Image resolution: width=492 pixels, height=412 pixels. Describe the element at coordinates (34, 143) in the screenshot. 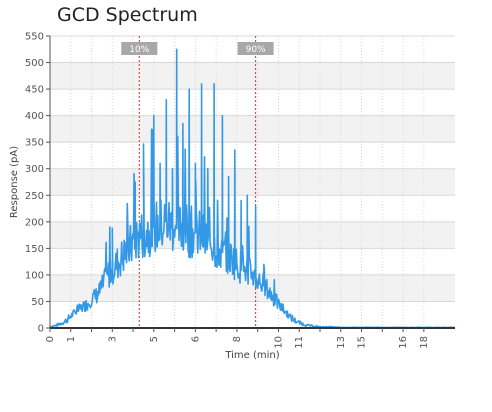

I see `y-tick-label: 350` at that location.